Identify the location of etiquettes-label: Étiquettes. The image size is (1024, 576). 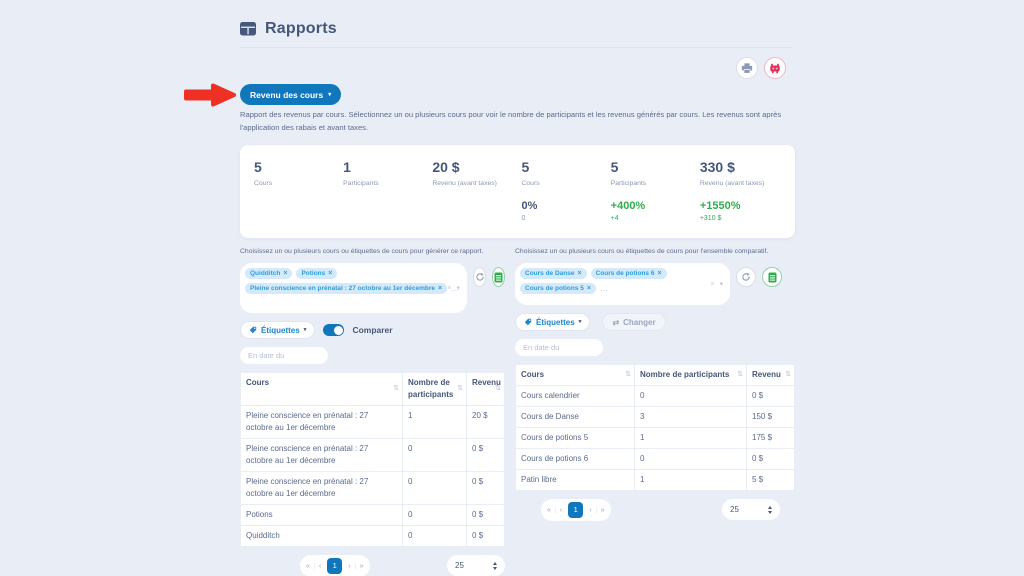
(555, 322).